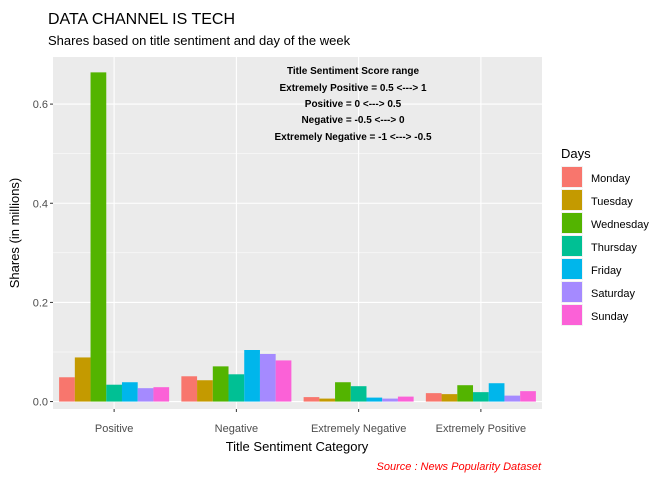 Image resolution: width=672 pixels, height=480 pixels. Describe the element at coordinates (611, 179) in the screenshot. I see `legend-label-monday: Monday` at that location.